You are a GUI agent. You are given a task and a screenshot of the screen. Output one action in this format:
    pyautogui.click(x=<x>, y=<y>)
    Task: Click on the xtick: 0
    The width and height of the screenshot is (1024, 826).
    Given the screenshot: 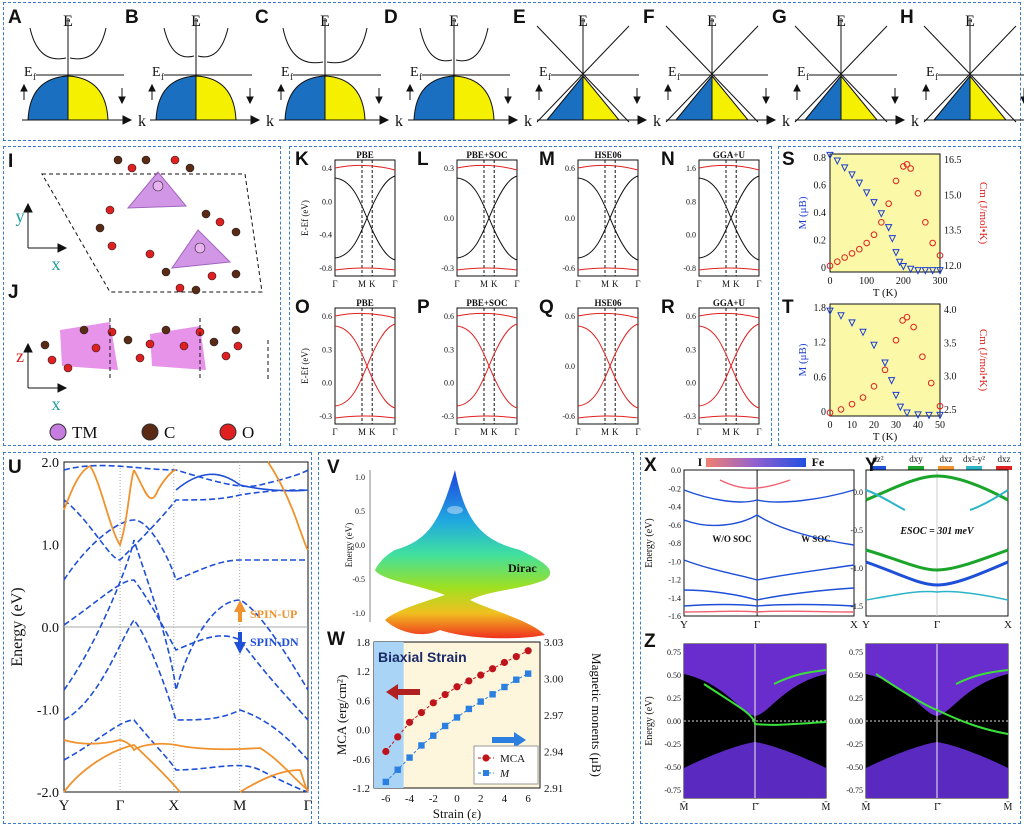 What is the action you would take?
    pyautogui.click(x=457, y=799)
    